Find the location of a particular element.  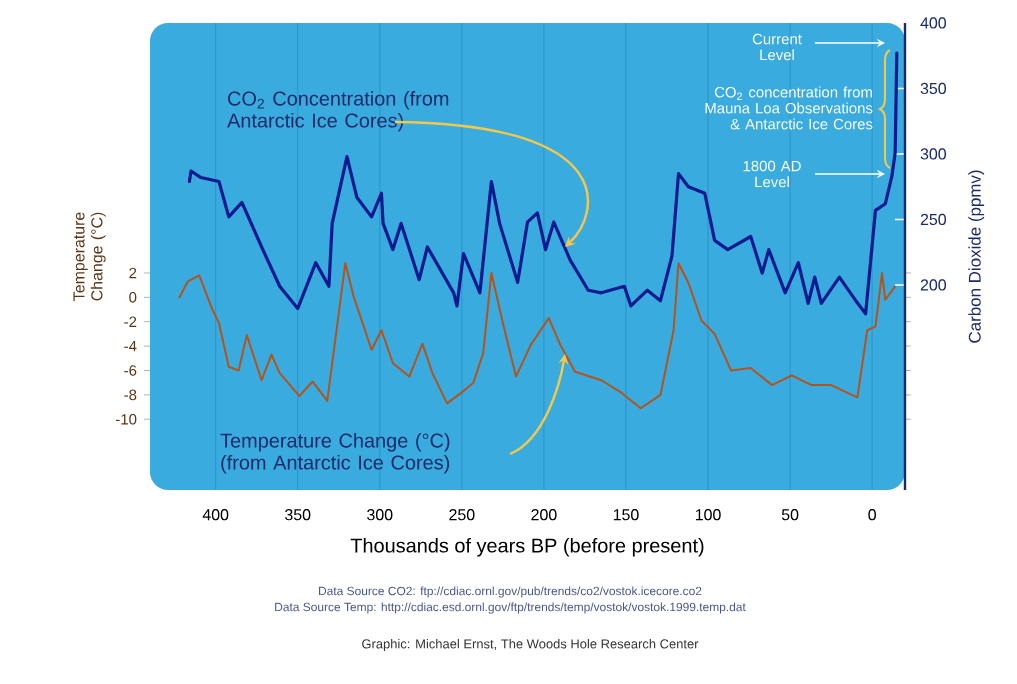

y2-axis-title: Carbon Dioxide (ppmv) is located at coordinates (976, 256).